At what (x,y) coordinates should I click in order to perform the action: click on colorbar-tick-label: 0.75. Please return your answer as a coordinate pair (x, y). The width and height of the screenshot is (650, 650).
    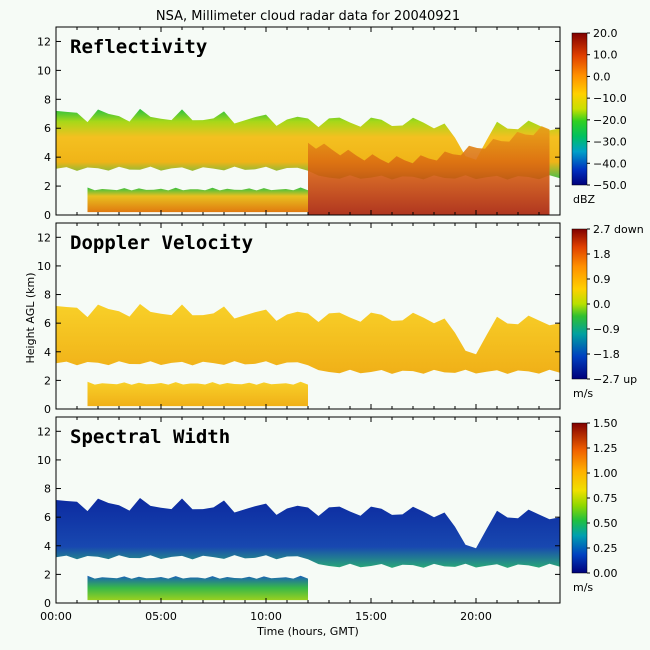
    Looking at the image, I should click on (605, 498).